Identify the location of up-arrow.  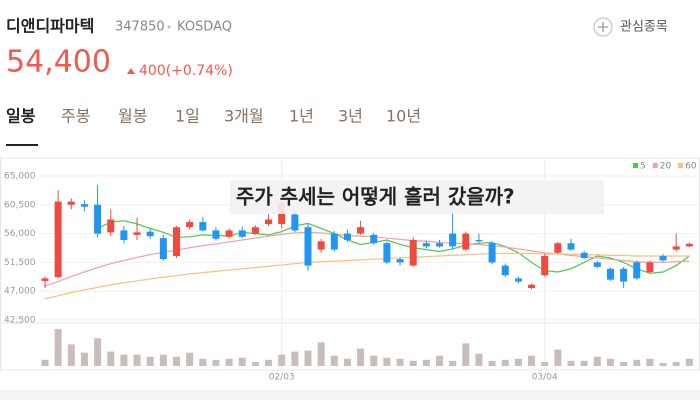
(131, 71).